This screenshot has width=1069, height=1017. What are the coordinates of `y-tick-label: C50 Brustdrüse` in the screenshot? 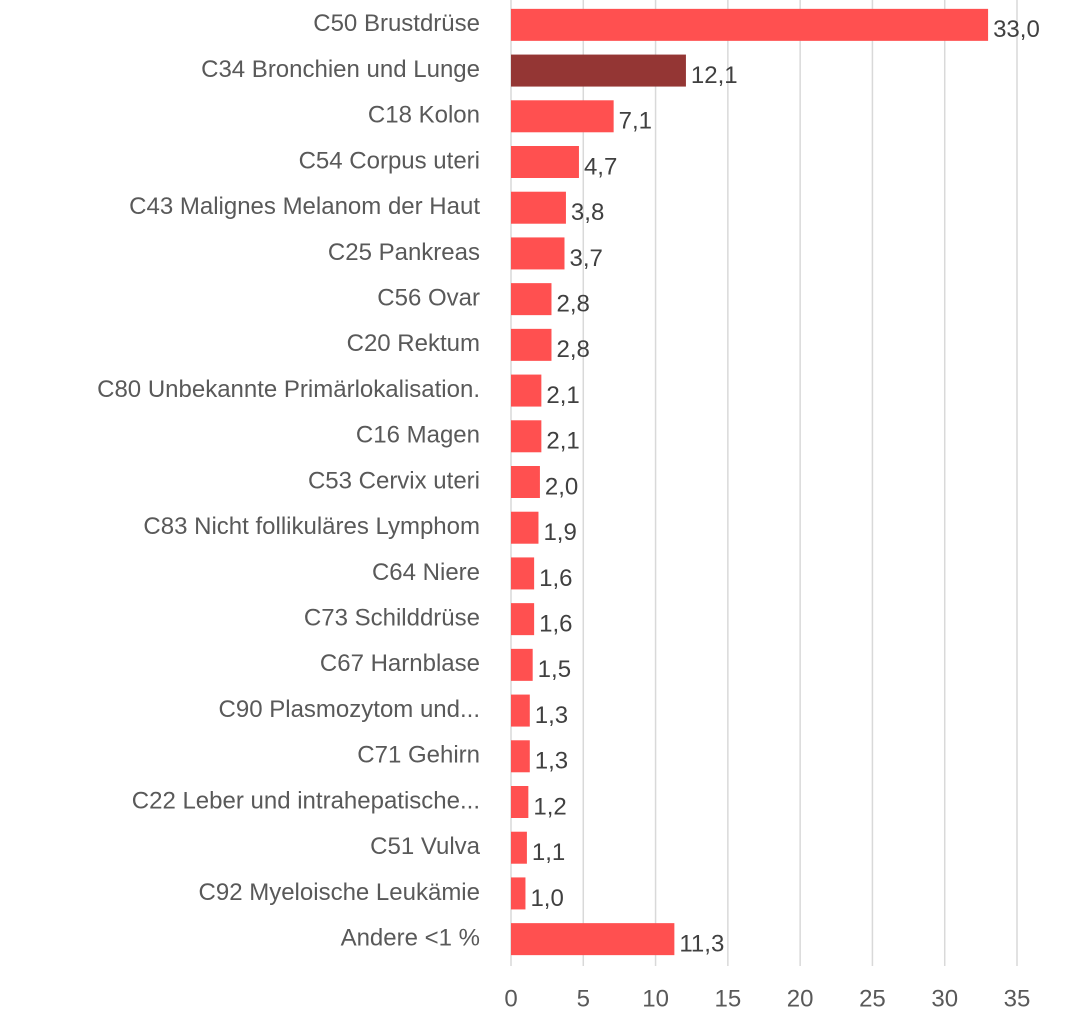 It's located at (396, 23).